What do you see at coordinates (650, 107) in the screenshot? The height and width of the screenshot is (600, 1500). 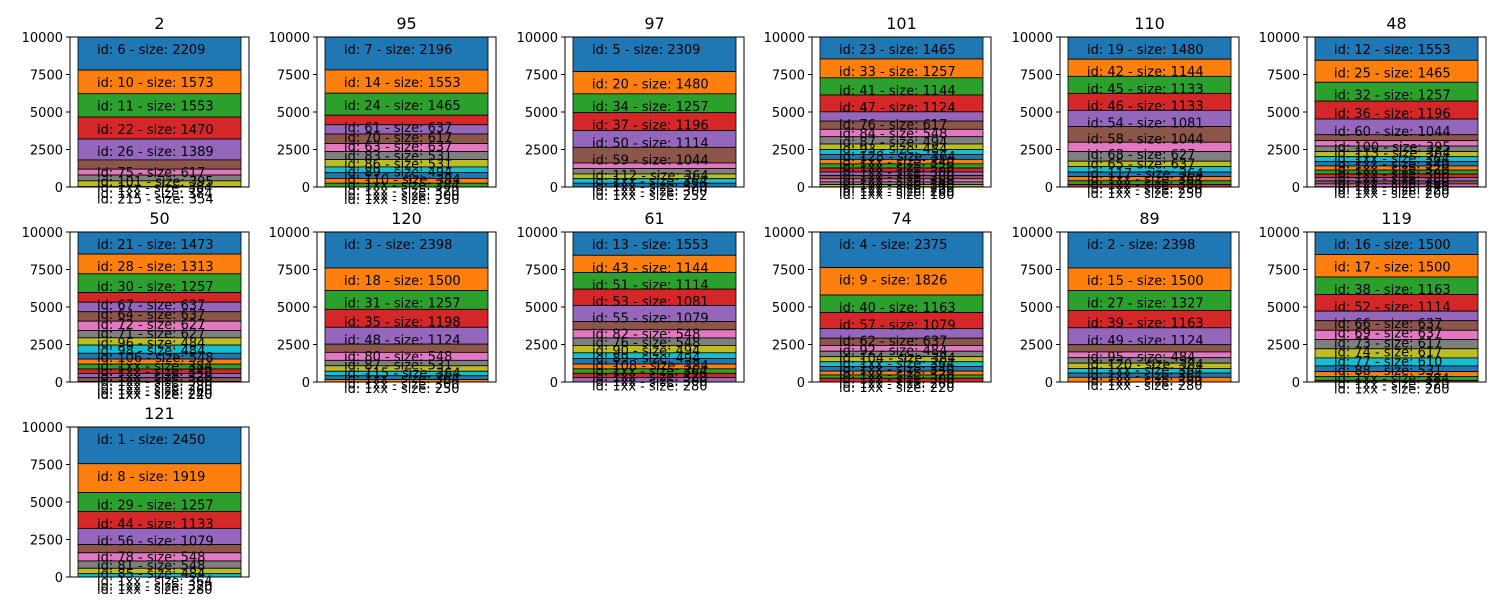 I see `segment-label: id: 34 - size: 1257` at bounding box center [650, 107].